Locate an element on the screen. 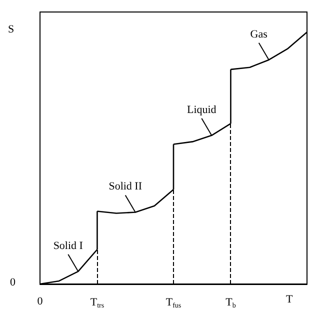 This screenshot has width=321, height=324. series-label: Solid I is located at coordinates (68, 246).